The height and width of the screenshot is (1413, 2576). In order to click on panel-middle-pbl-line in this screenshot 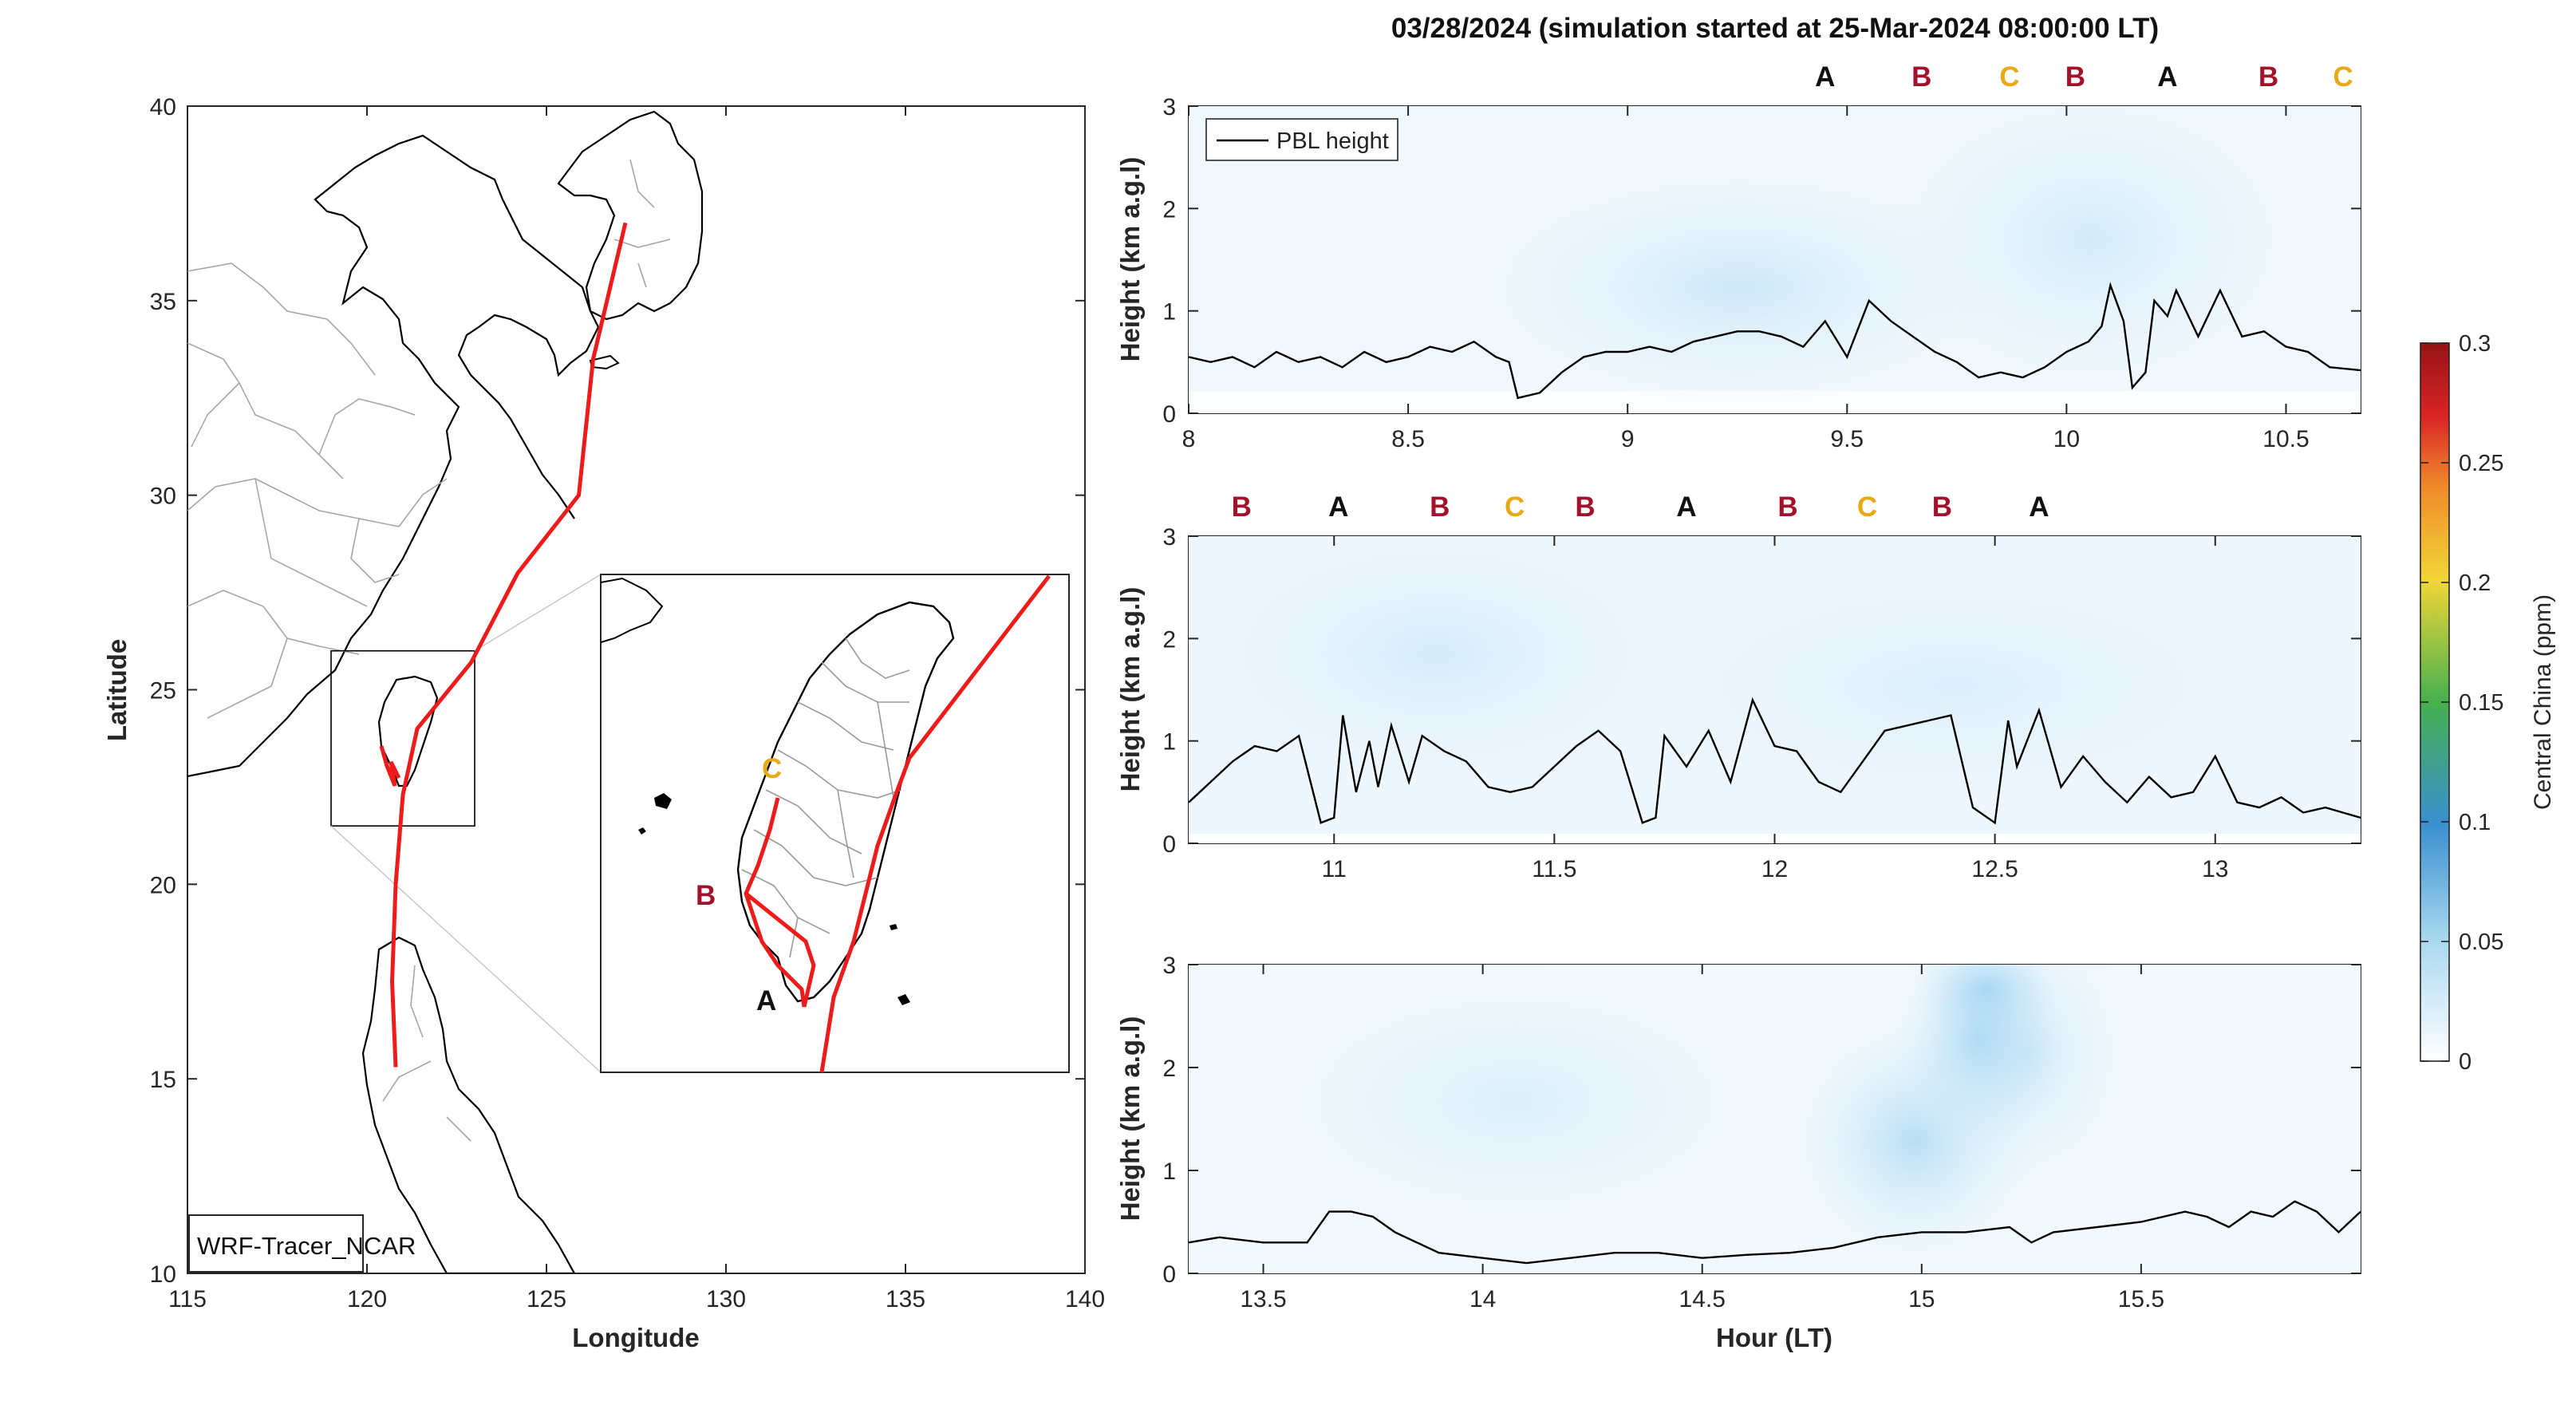, I will do `click(1775, 761)`.